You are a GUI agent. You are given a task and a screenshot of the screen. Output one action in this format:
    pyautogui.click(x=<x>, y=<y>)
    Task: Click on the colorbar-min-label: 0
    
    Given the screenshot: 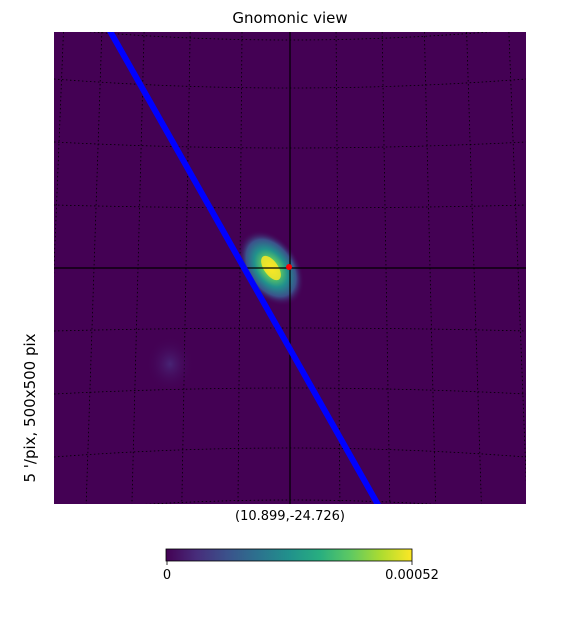 What is the action you would take?
    pyautogui.click(x=167, y=575)
    